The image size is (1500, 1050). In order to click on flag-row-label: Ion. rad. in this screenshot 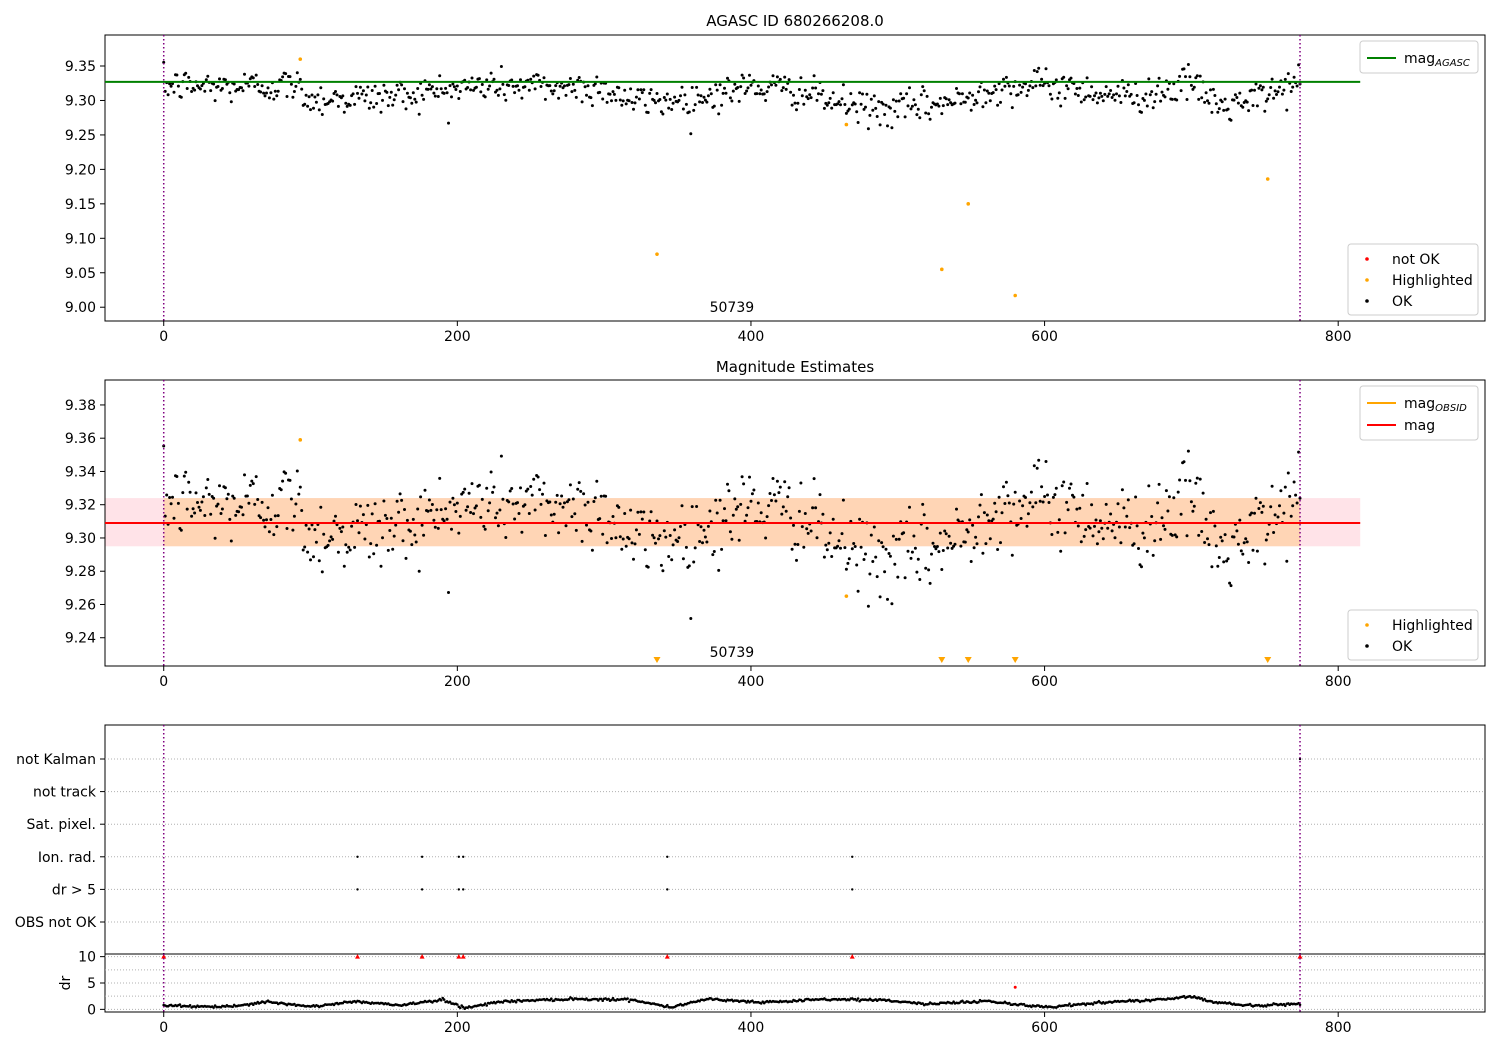, I will do `click(67, 858)`.